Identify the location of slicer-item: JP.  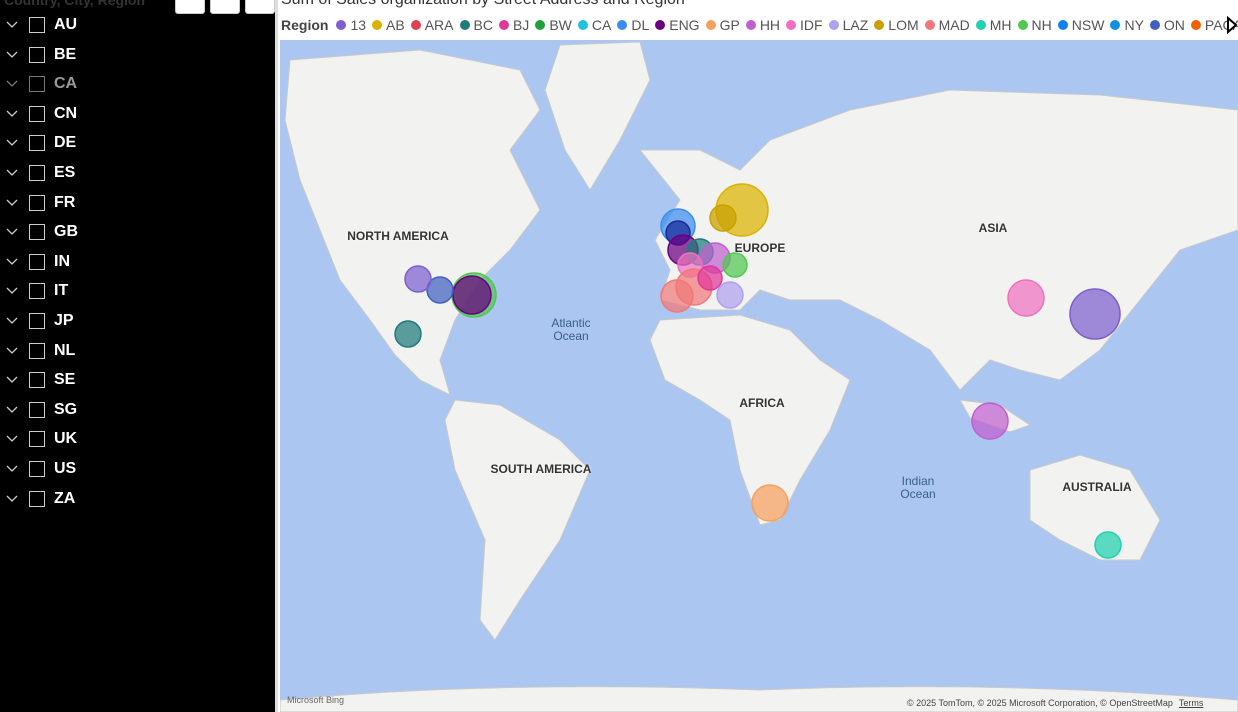
(135, 324).